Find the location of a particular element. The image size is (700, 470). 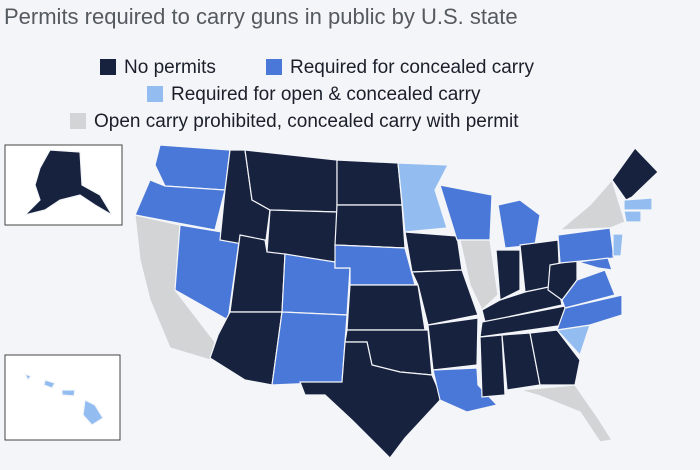

legend-label: Required for concealed carry is located at coordinates (412, 67).